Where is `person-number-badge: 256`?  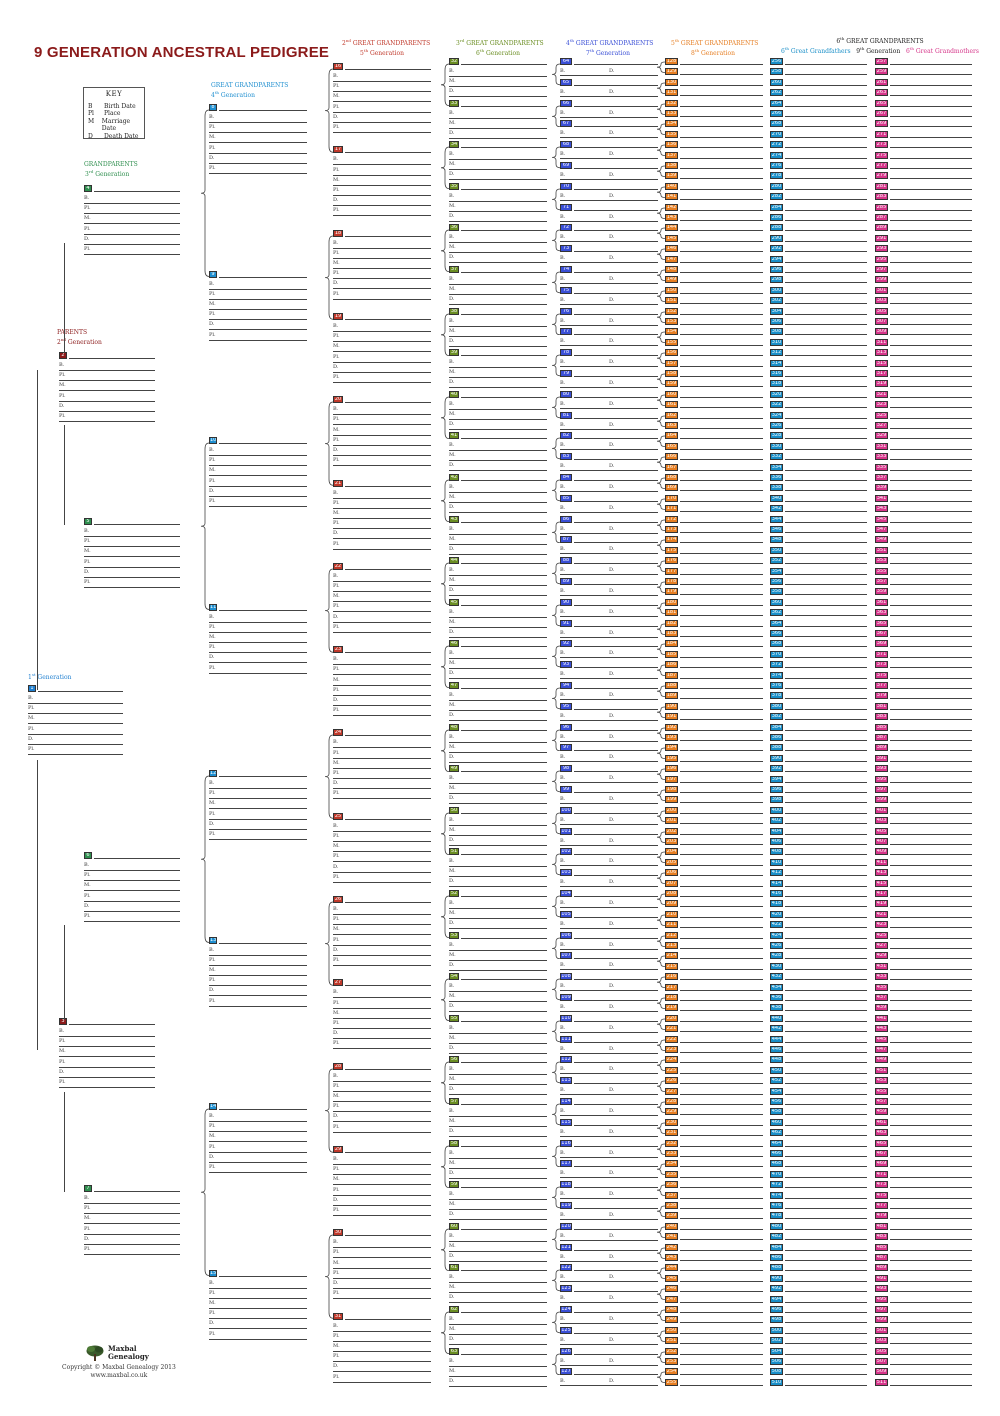 person-number-badge: 256 is located at coordinates (776, 61).